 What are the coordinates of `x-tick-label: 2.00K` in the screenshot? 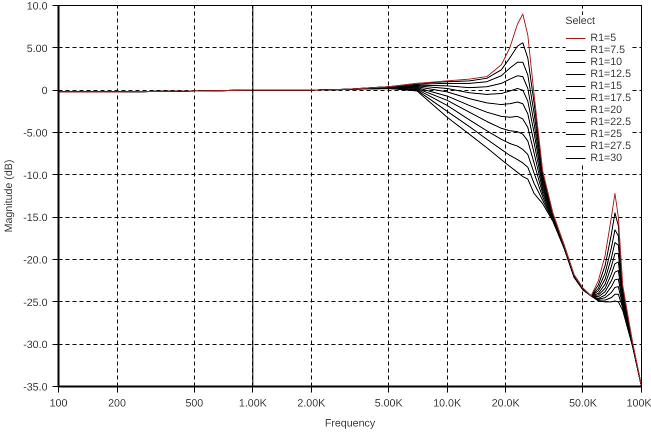 It's located at (311, 404).